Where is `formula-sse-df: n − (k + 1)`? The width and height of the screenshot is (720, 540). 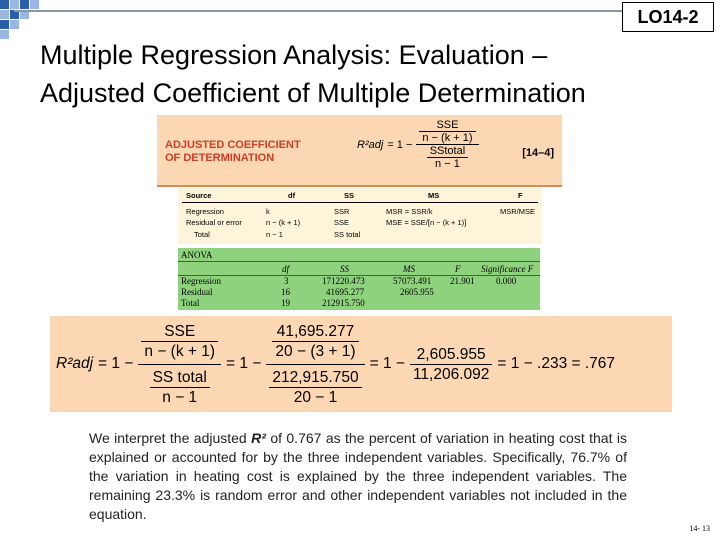 formula-sse-df: n − (k + 1) is located at coordinates (447, 138).